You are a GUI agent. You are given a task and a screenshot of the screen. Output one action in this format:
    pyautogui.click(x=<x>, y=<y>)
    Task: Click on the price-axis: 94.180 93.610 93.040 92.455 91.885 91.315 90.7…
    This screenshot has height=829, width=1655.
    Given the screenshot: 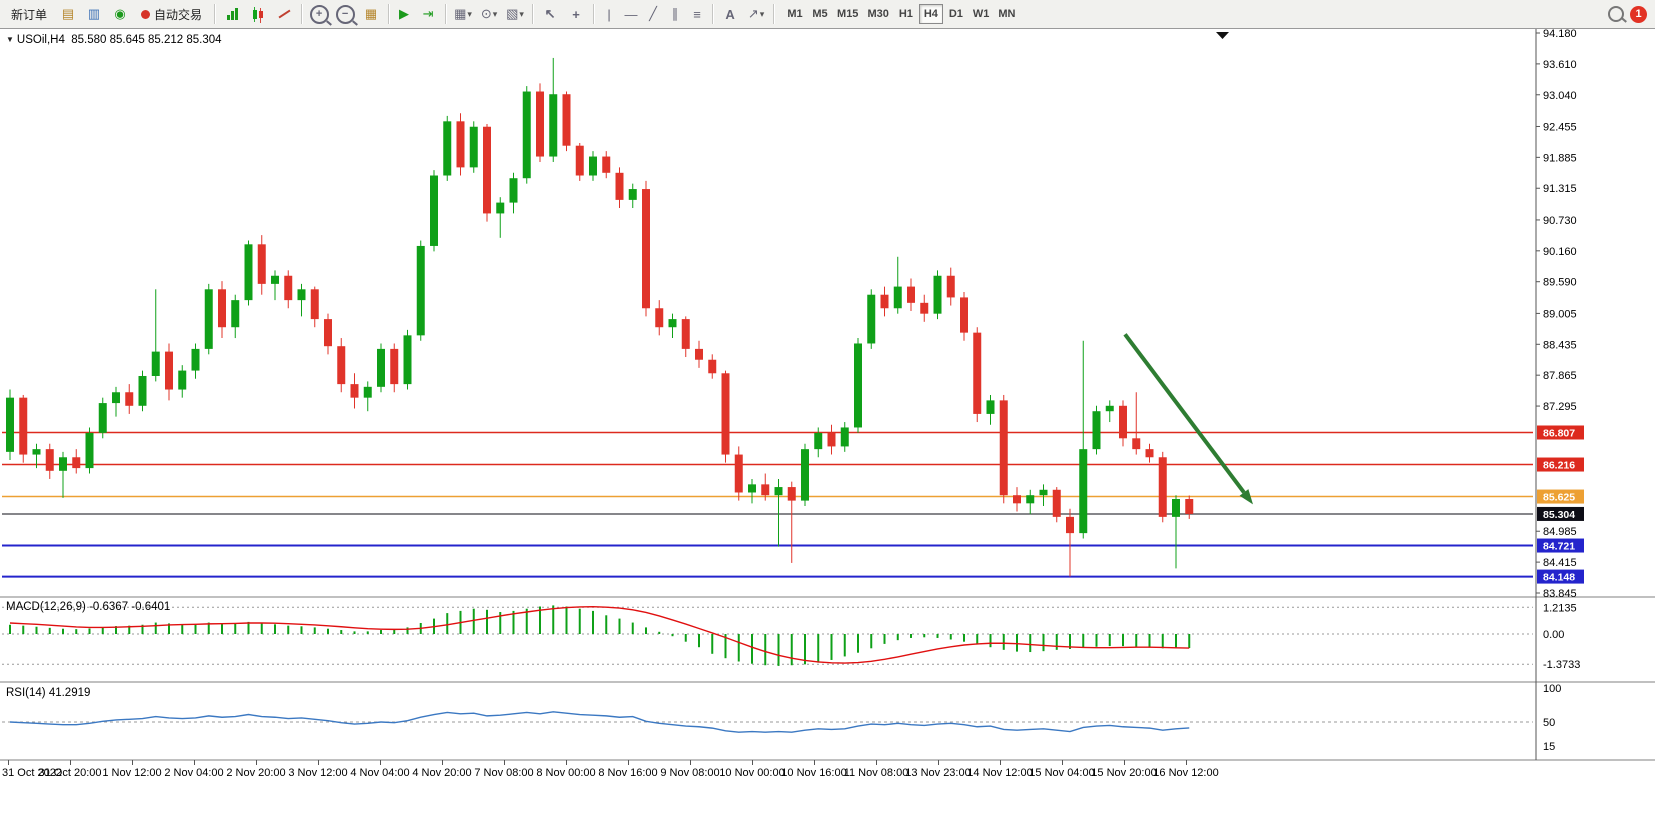 What is the action you would take?
    pyautogui.click(x=1560, y=314)
    